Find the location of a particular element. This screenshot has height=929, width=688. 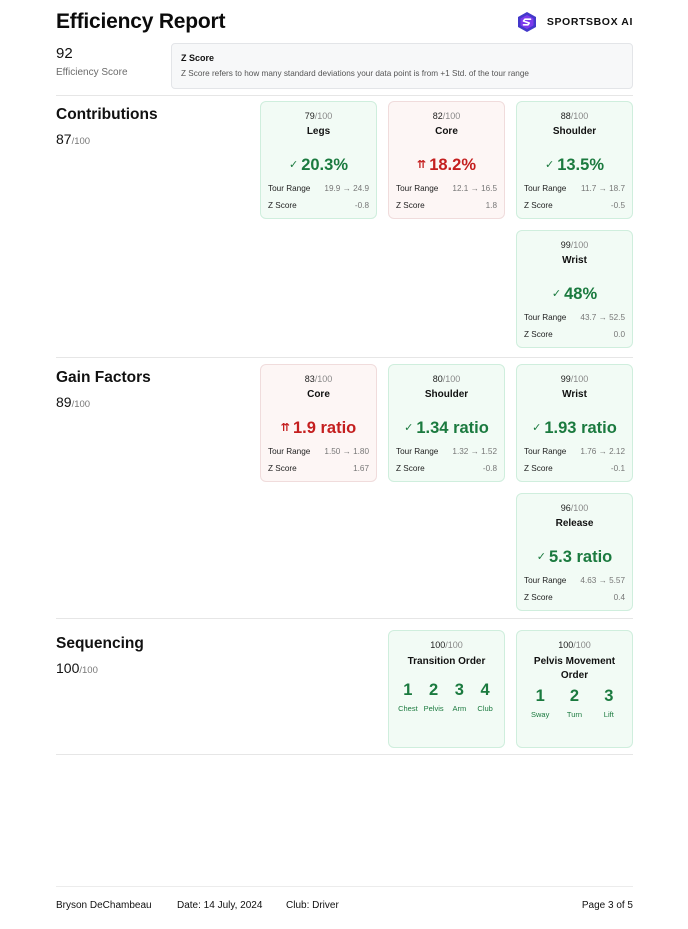

sequence-item-label: Club is located at coordinates (485, 708).